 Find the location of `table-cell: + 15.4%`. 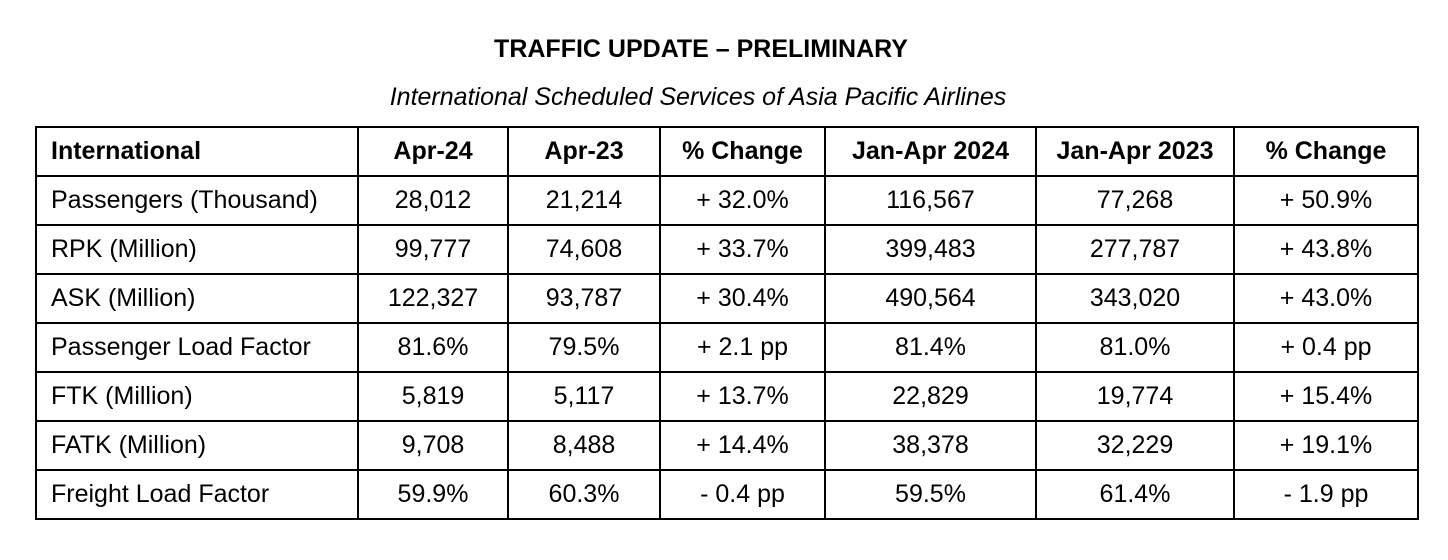

table-cell: + 15.4% is located at coordinates (1326, 396).